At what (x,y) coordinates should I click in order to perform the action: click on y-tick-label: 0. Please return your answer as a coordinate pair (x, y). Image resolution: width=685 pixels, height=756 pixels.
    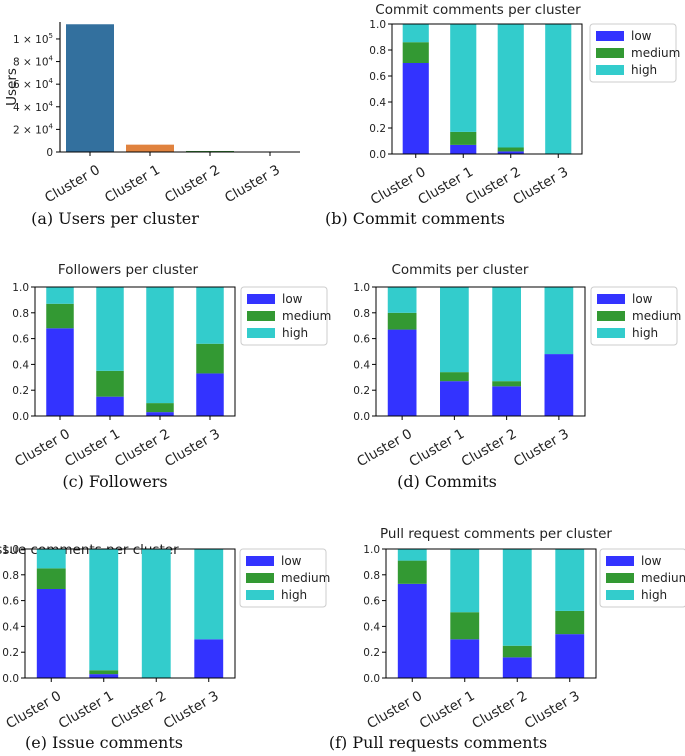
    Looking at the image, I should click on (49, 153).